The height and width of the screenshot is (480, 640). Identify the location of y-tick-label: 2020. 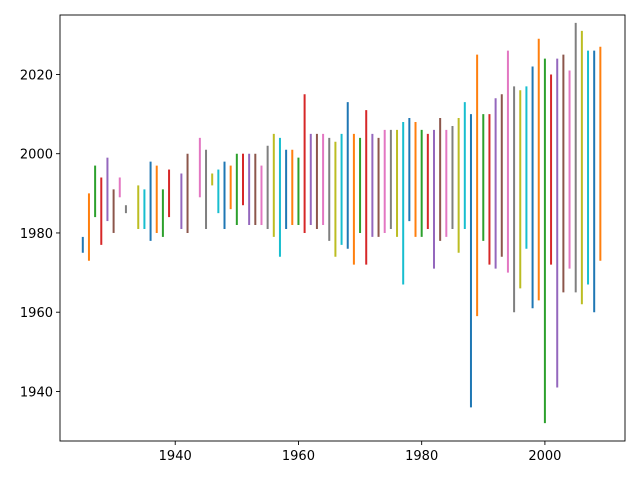
(36, 75).